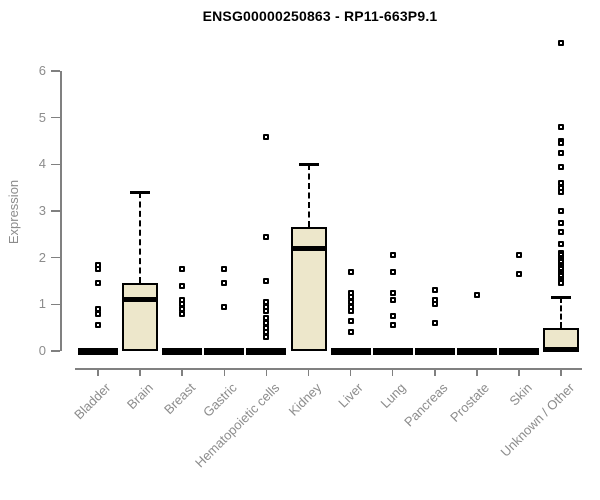 The image size is (600, 500). I want to click on y-tick-label: 5, so click(42, 117).